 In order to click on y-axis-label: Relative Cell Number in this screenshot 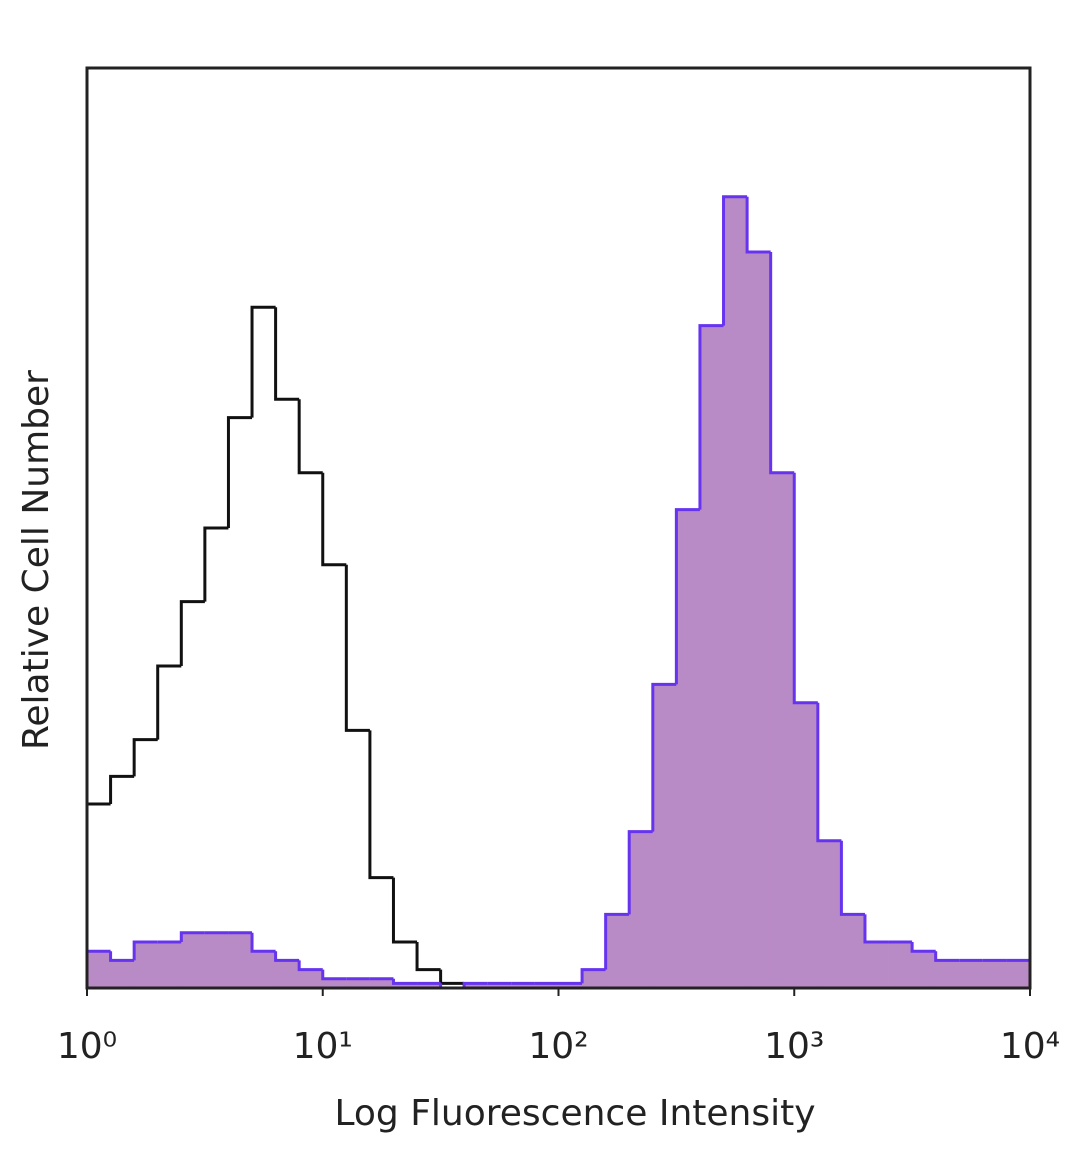, I will do `click(36, 560)`.